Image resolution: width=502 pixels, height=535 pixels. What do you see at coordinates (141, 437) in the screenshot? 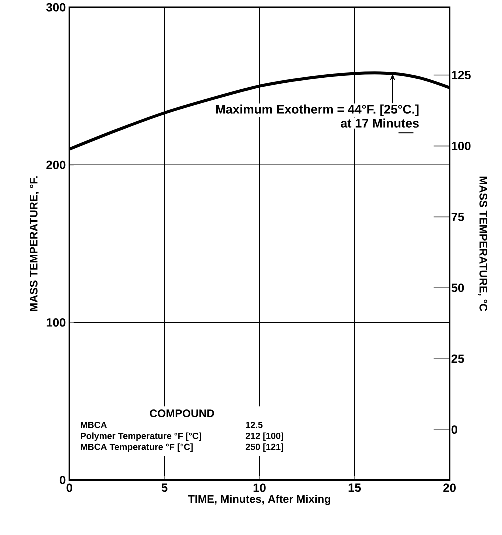
I see `annotation: Polymer Temperature °F [°C]` at bounding box center [141, 437].